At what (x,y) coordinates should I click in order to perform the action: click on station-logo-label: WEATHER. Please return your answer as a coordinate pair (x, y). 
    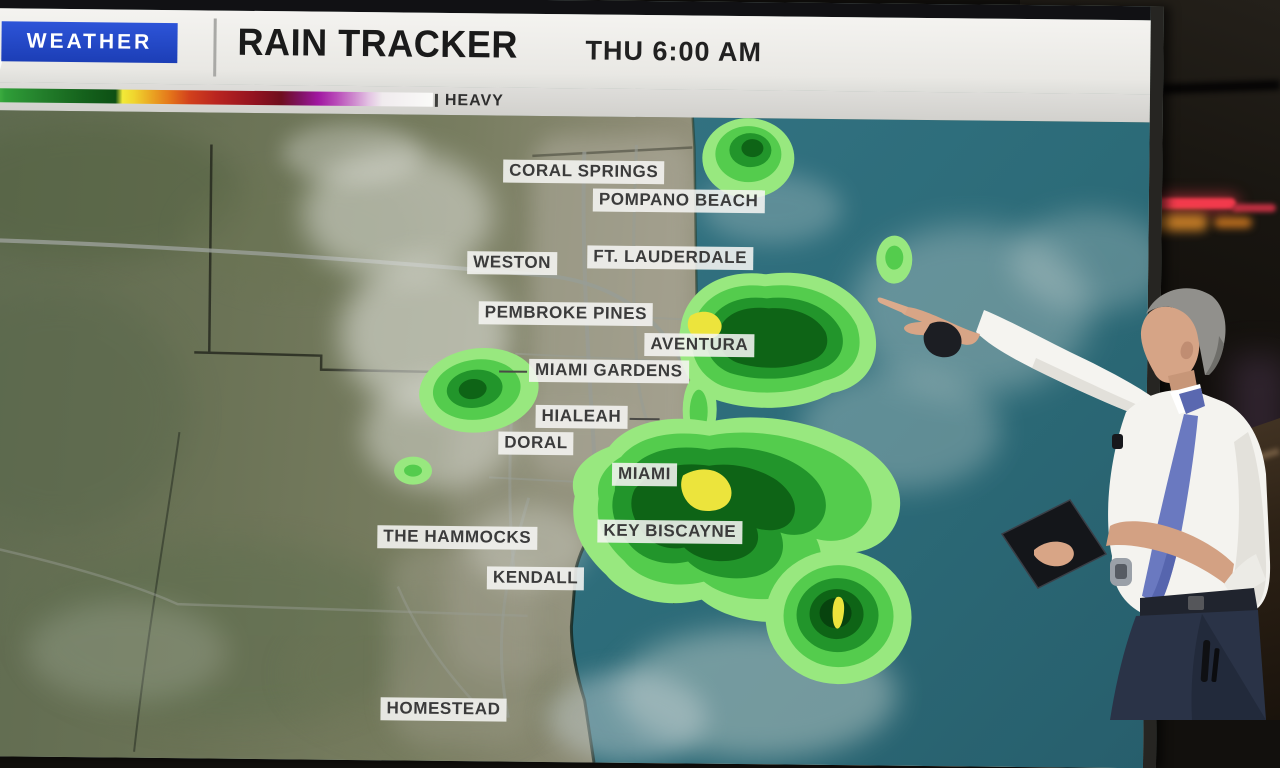
    Looking at the image, I should click on (89, 41).